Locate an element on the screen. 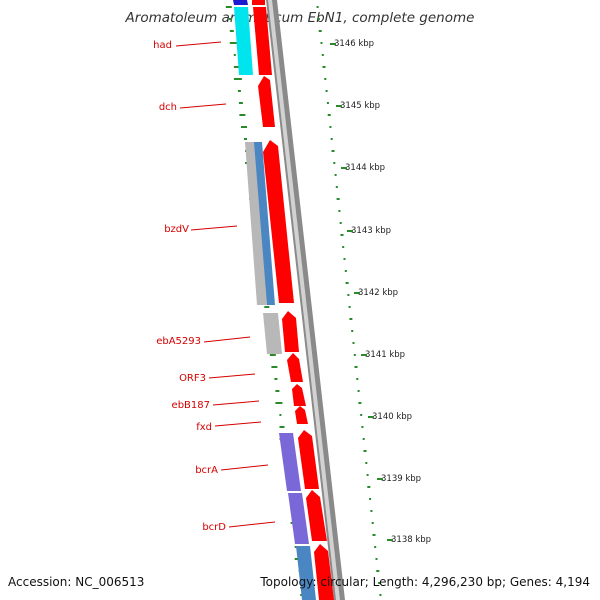  label-bcra: bcrA is located at coordinates (206, 470).